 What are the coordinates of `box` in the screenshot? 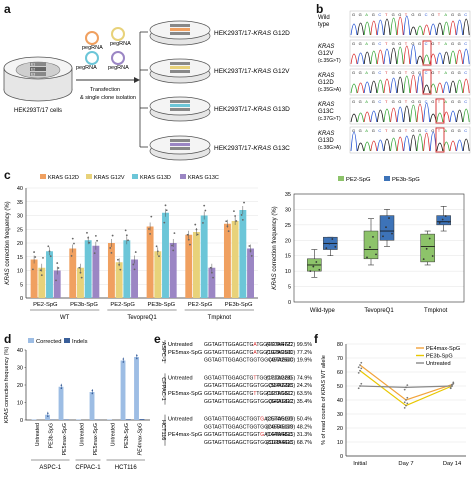 It's located at (387, 228).